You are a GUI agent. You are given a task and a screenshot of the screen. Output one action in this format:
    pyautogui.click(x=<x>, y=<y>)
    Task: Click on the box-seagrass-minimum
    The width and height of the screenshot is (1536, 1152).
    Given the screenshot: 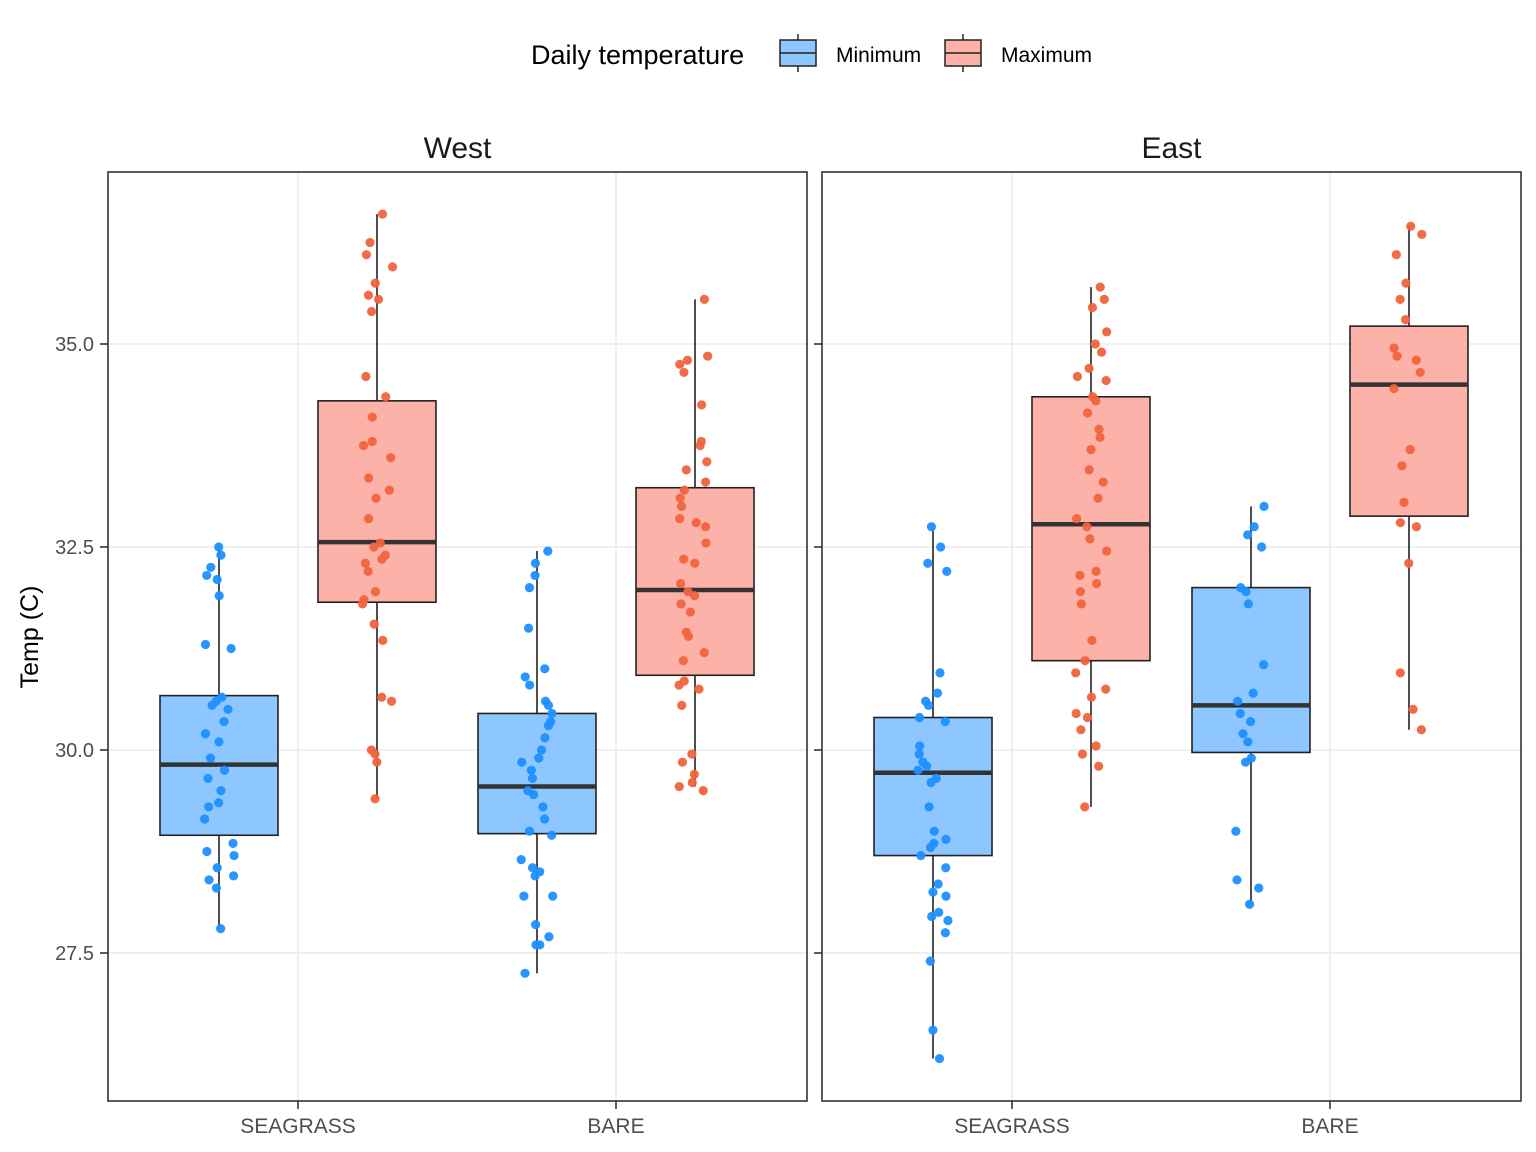 What is the action you would take?
    pyautogui.click(x=933, y=793)
    